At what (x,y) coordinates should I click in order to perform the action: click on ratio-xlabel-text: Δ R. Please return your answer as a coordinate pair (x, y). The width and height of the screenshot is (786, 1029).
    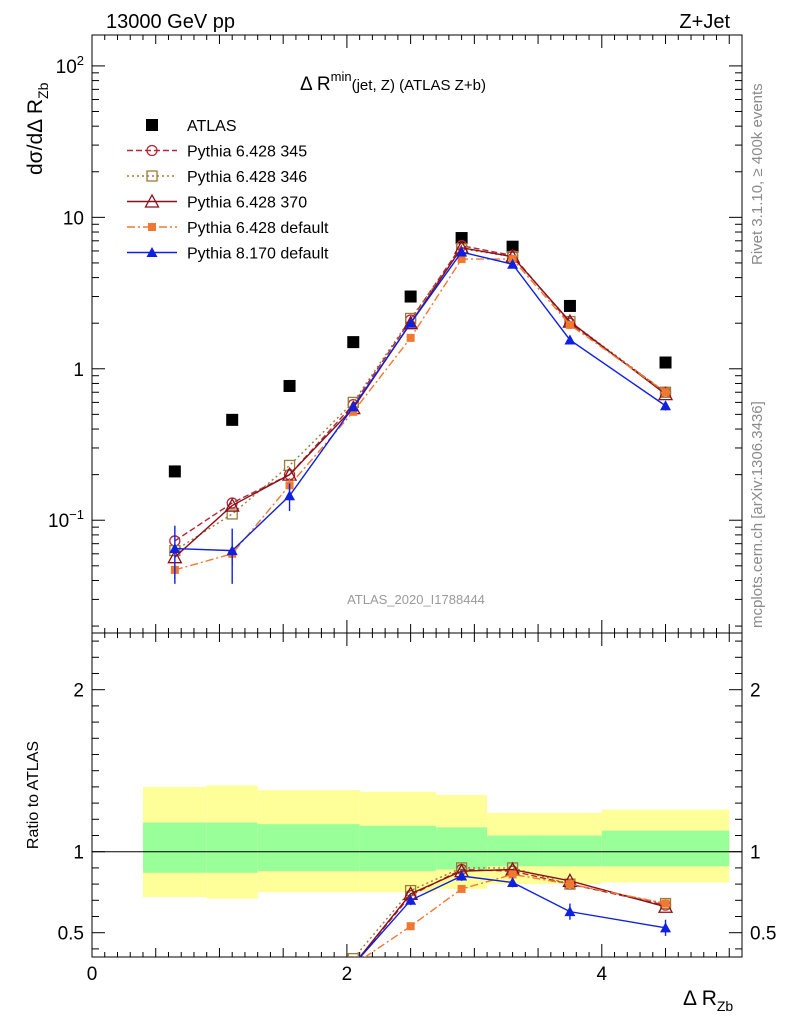
    Looking at the image, I should click on (700, 998).